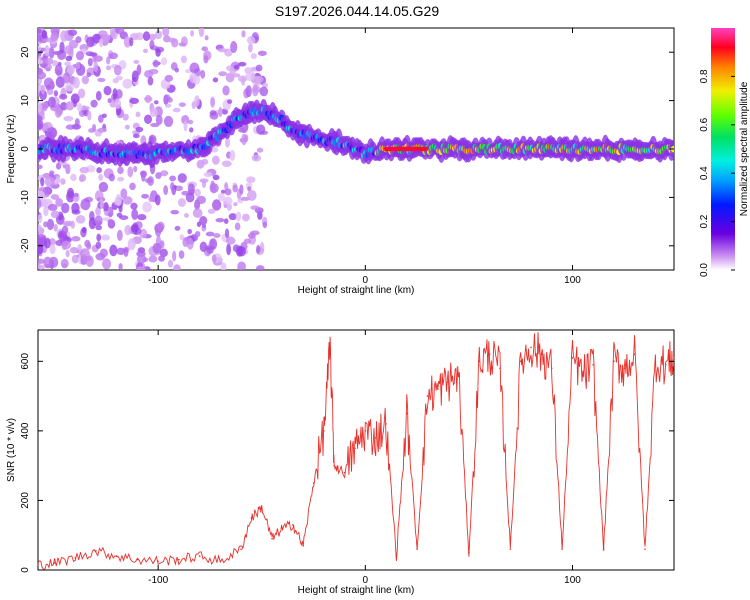  What do you see at coordinates (11, 450) in the screenshot?
I see `snr-ylabel: SNR (10 * v/v)` at bounding box center [11, 450].